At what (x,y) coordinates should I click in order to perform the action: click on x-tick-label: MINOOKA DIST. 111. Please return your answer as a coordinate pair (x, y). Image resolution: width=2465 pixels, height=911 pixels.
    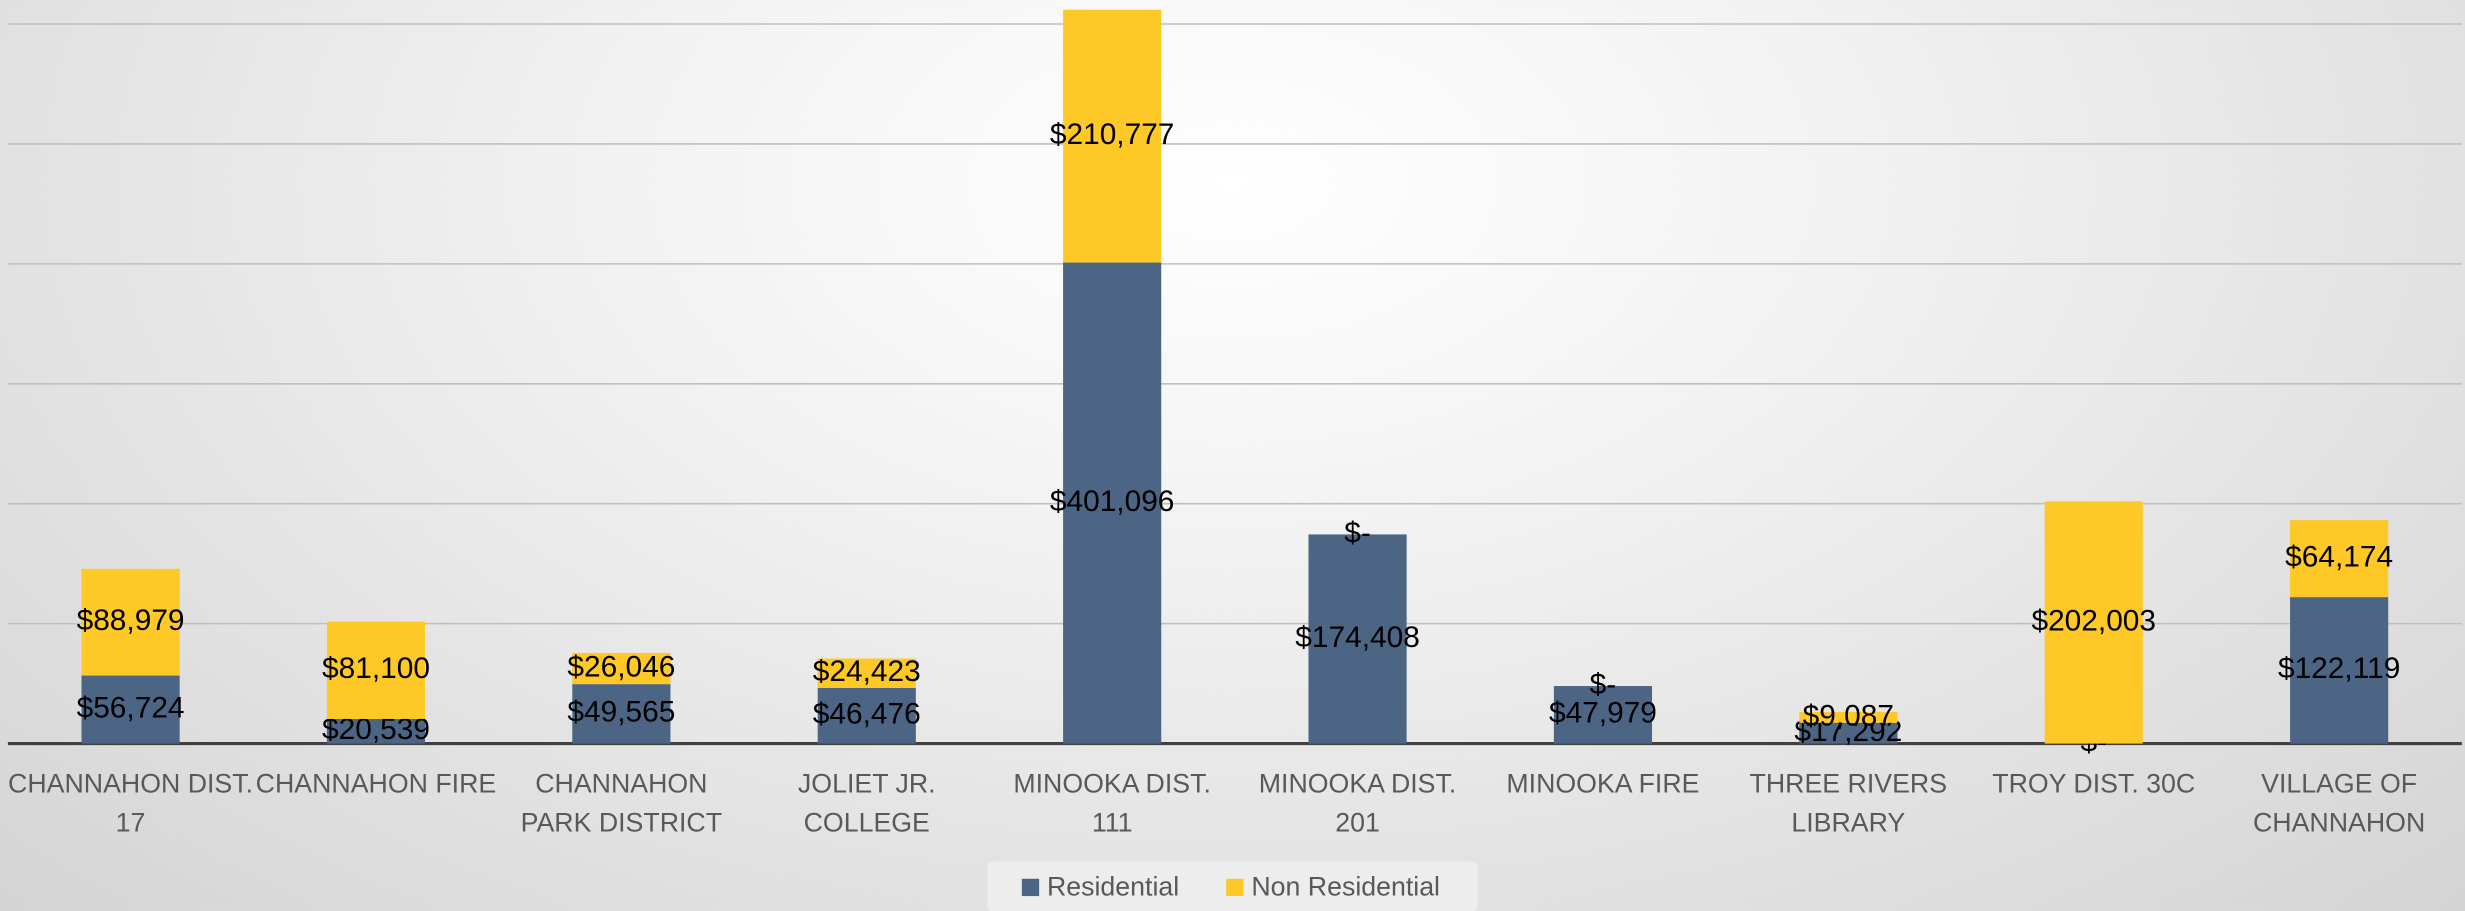
    Looking at the image, I should click on (1112, 803).